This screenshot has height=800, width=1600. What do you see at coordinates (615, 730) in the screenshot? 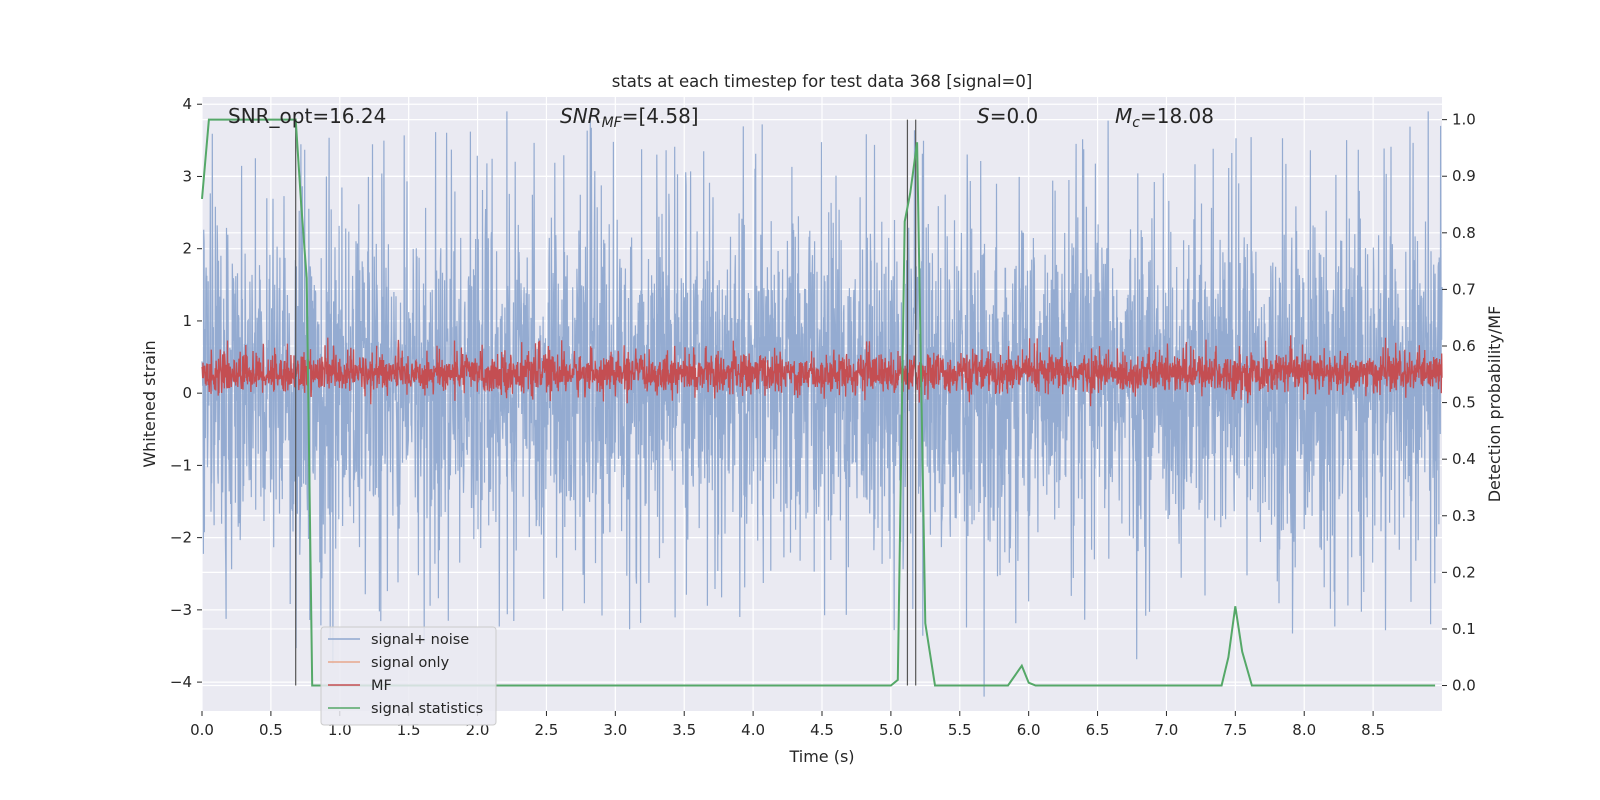
I see `x-tick-label: 3.0` at bounding box center [615, 730].